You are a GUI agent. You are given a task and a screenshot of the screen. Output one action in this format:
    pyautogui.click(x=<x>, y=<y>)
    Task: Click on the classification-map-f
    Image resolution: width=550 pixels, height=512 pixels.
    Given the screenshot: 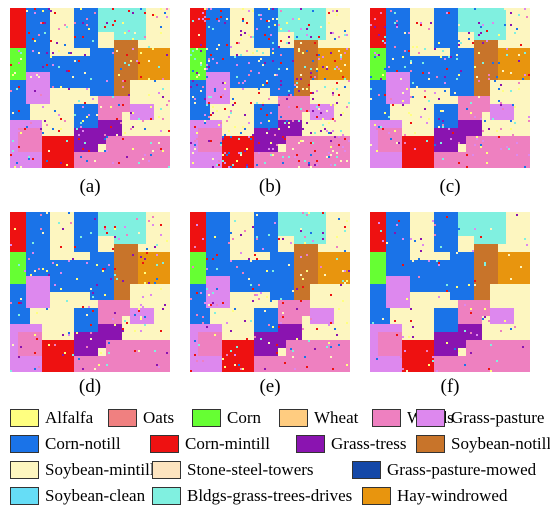 What is the action you would take?
    pyautogui.click(x=450, y=292)
    